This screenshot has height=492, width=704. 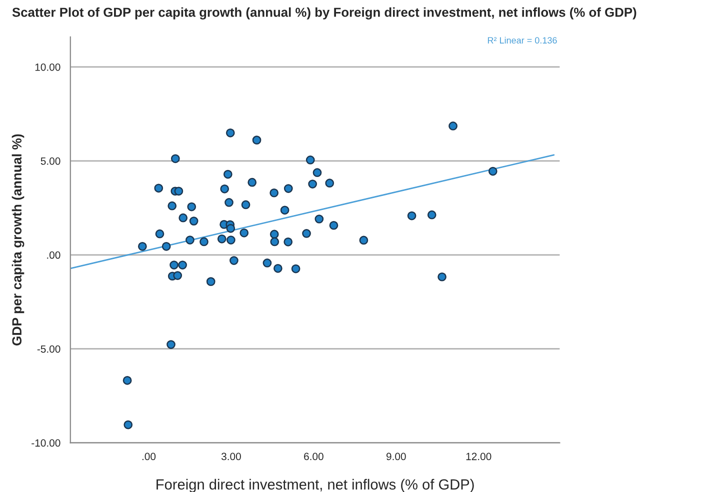 What do you see at coordinates (18, 240) in the screenshot?
I see `y-axis-title: GDP per capita growth (annual %)` at bounding box center [18, 240].